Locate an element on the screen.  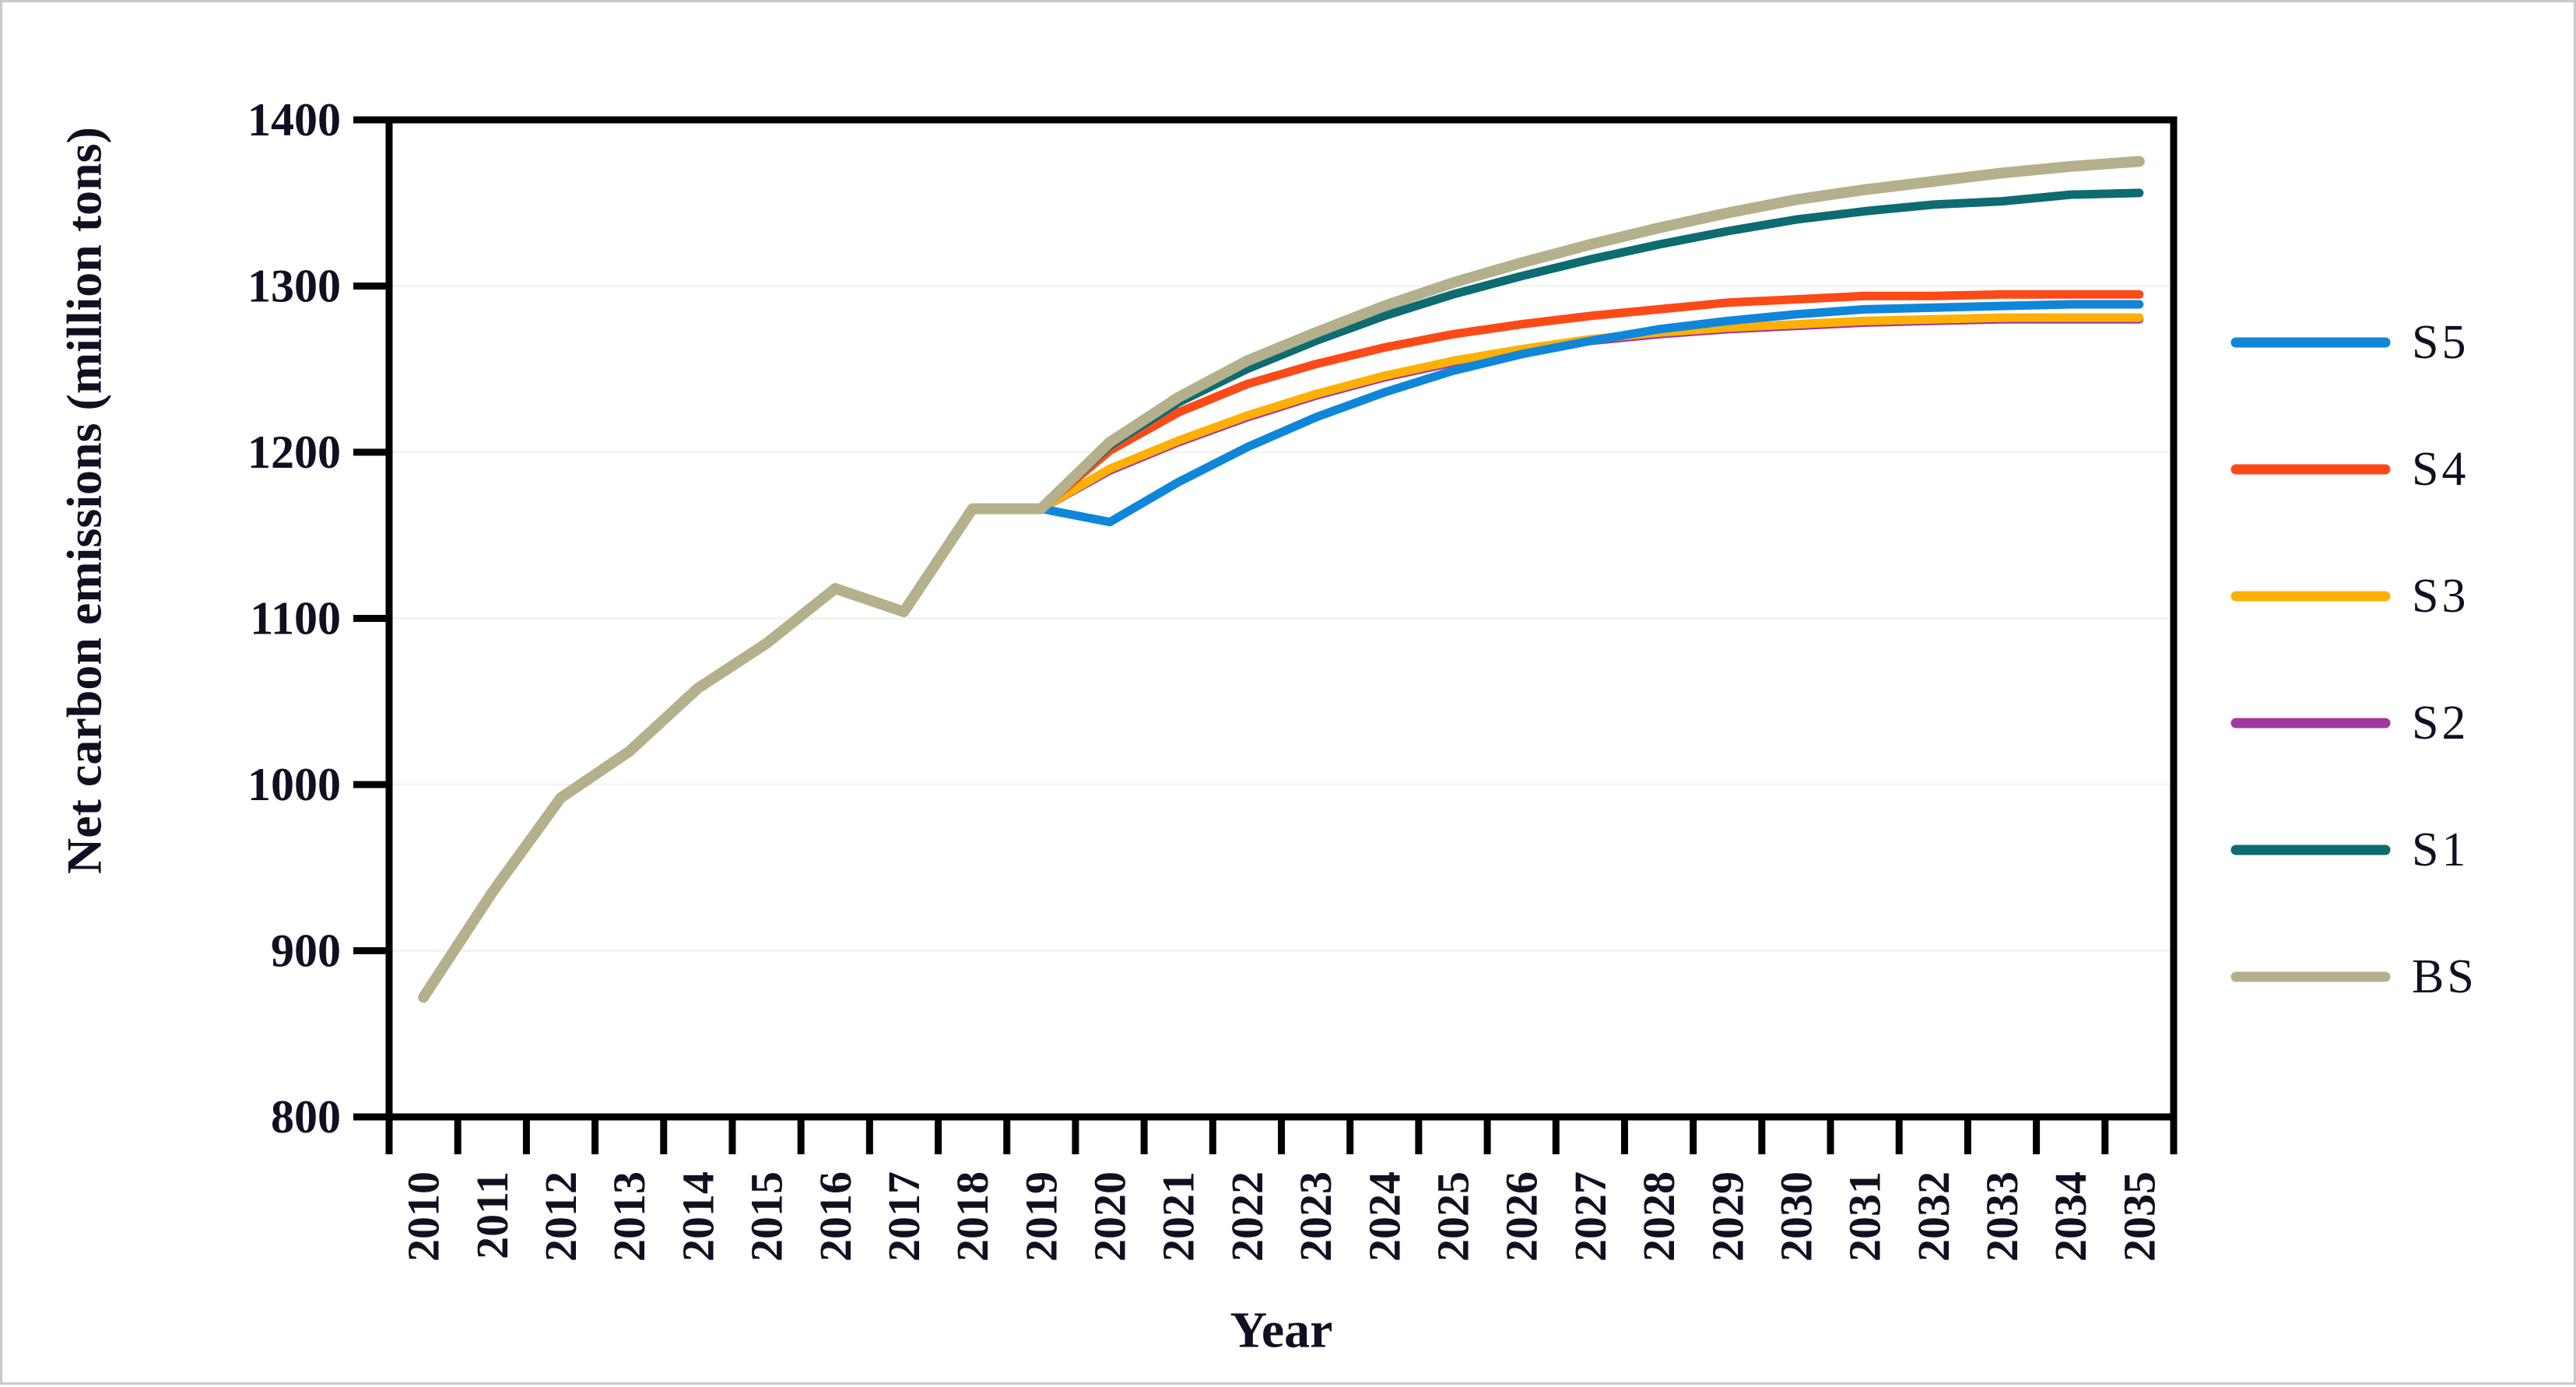
legend-item-s2: S2 is located at coordinates (2350, 723).